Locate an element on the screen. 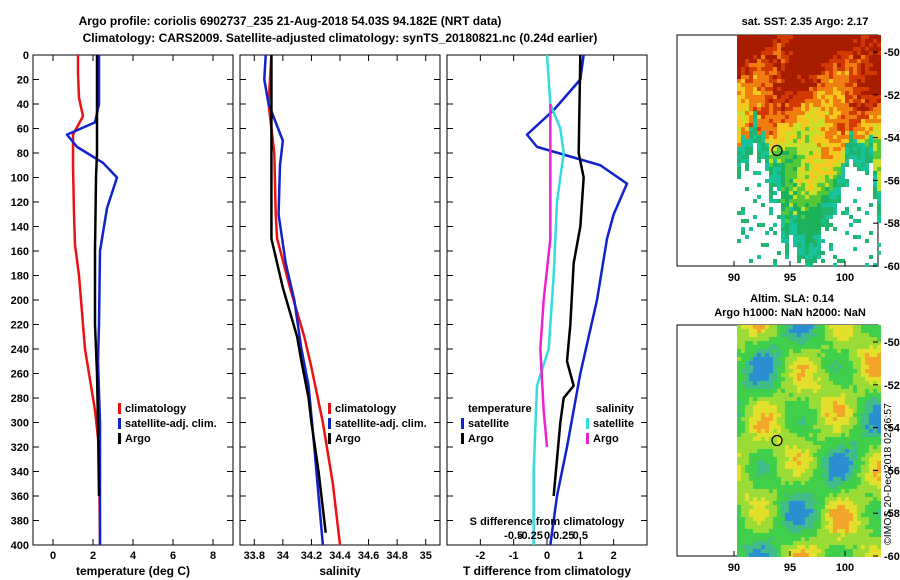 This screenshot has width=900, height=580. x-axis-label: temperature (deg C) is located at coordinates (133, 571).